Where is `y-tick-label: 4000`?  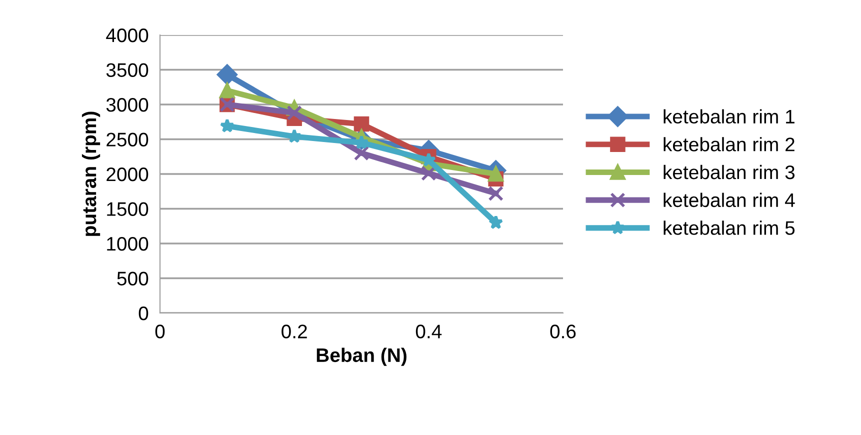 y-tick-label: 4000 is located at coordinates (127, 35).